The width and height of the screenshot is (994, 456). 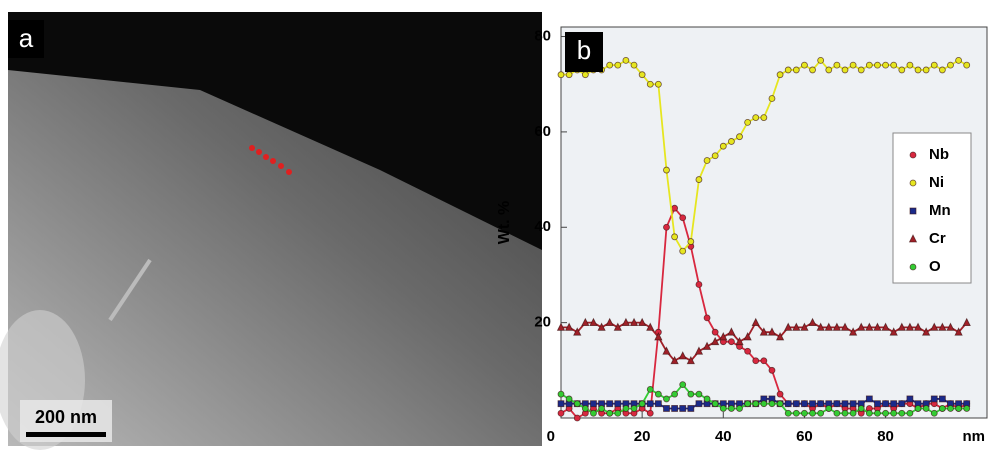 I want to click on legend-entry: O, so click(x=925, y=266).